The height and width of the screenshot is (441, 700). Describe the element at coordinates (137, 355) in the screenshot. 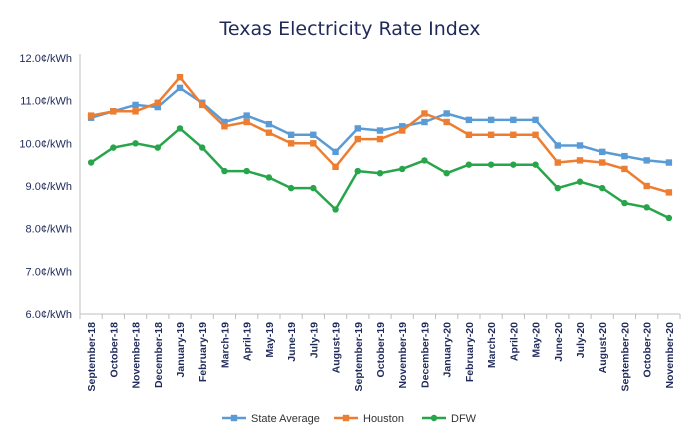

I see `x-tick-label: November-18` at that location.